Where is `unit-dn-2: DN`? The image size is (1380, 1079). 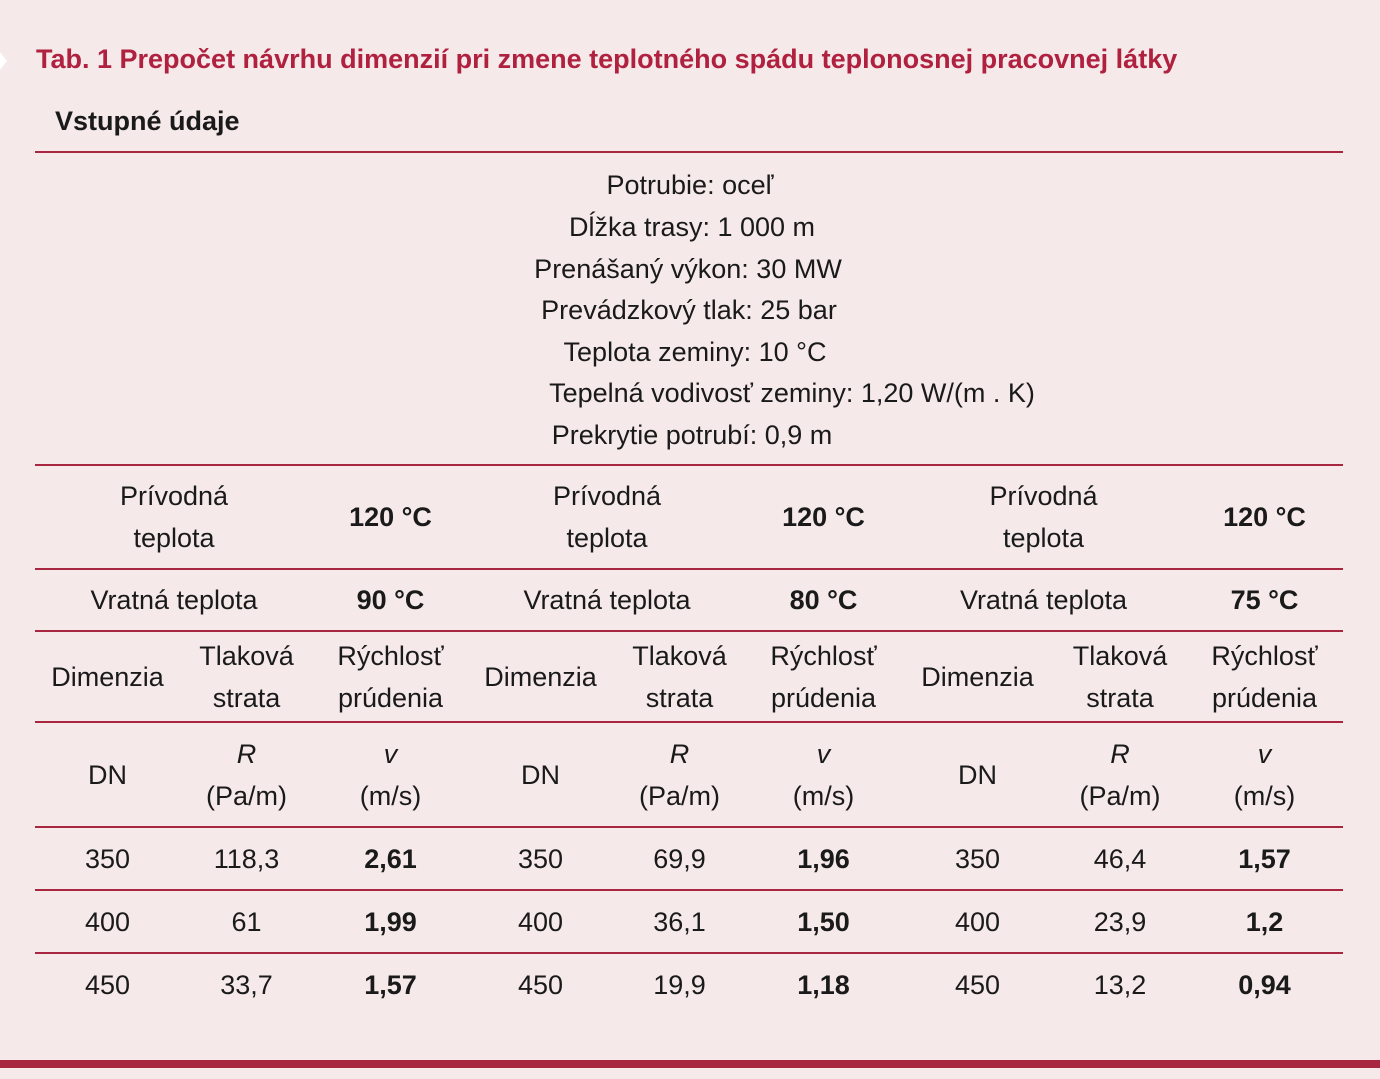 unit-dn-2: DN is located at coordinates (540, 774).